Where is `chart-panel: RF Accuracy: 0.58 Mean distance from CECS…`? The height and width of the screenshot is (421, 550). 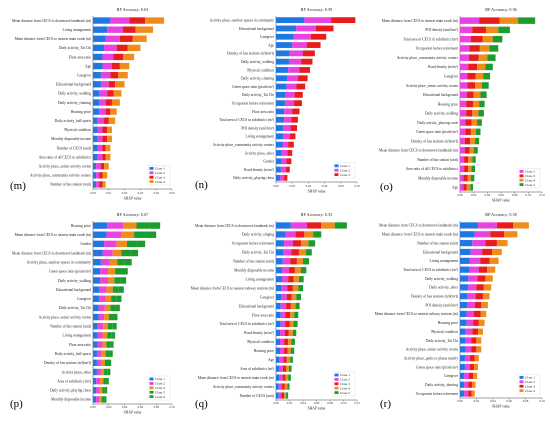 chart-panel: RF Accuracy: 0.58 Mean distance from CECS… is located at coordinates (460, 311).